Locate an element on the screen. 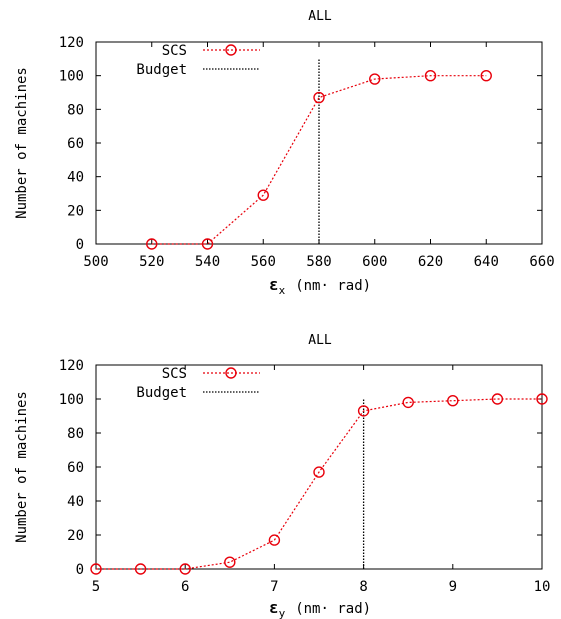 Image resolution: width=561 pixels, height=619 pixels. x-tick-label: 620 is located at coordinates (430, 262).